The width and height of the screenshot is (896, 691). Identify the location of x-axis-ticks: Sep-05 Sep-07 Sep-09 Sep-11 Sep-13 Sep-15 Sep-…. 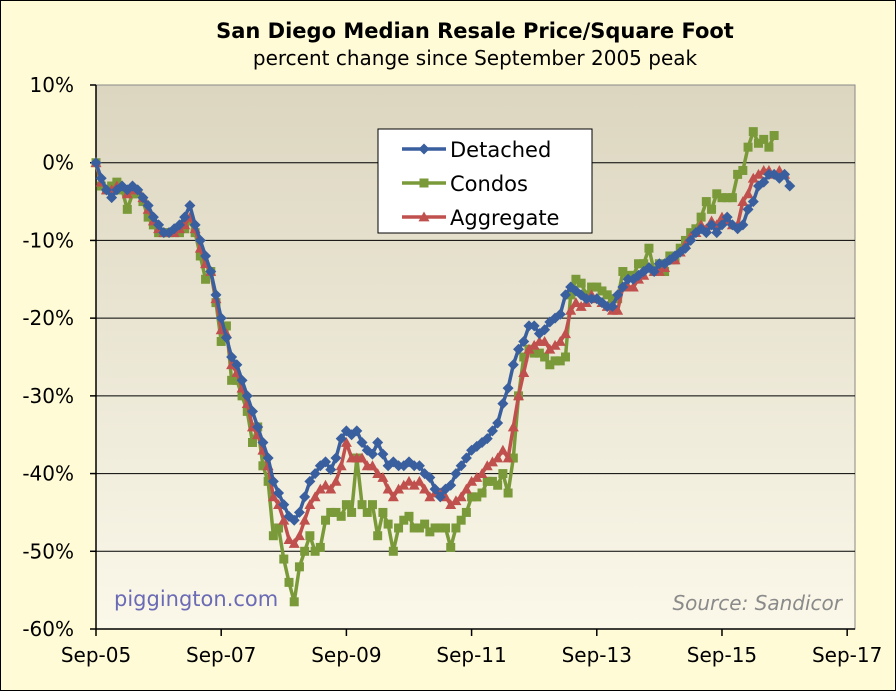
(471, 648).